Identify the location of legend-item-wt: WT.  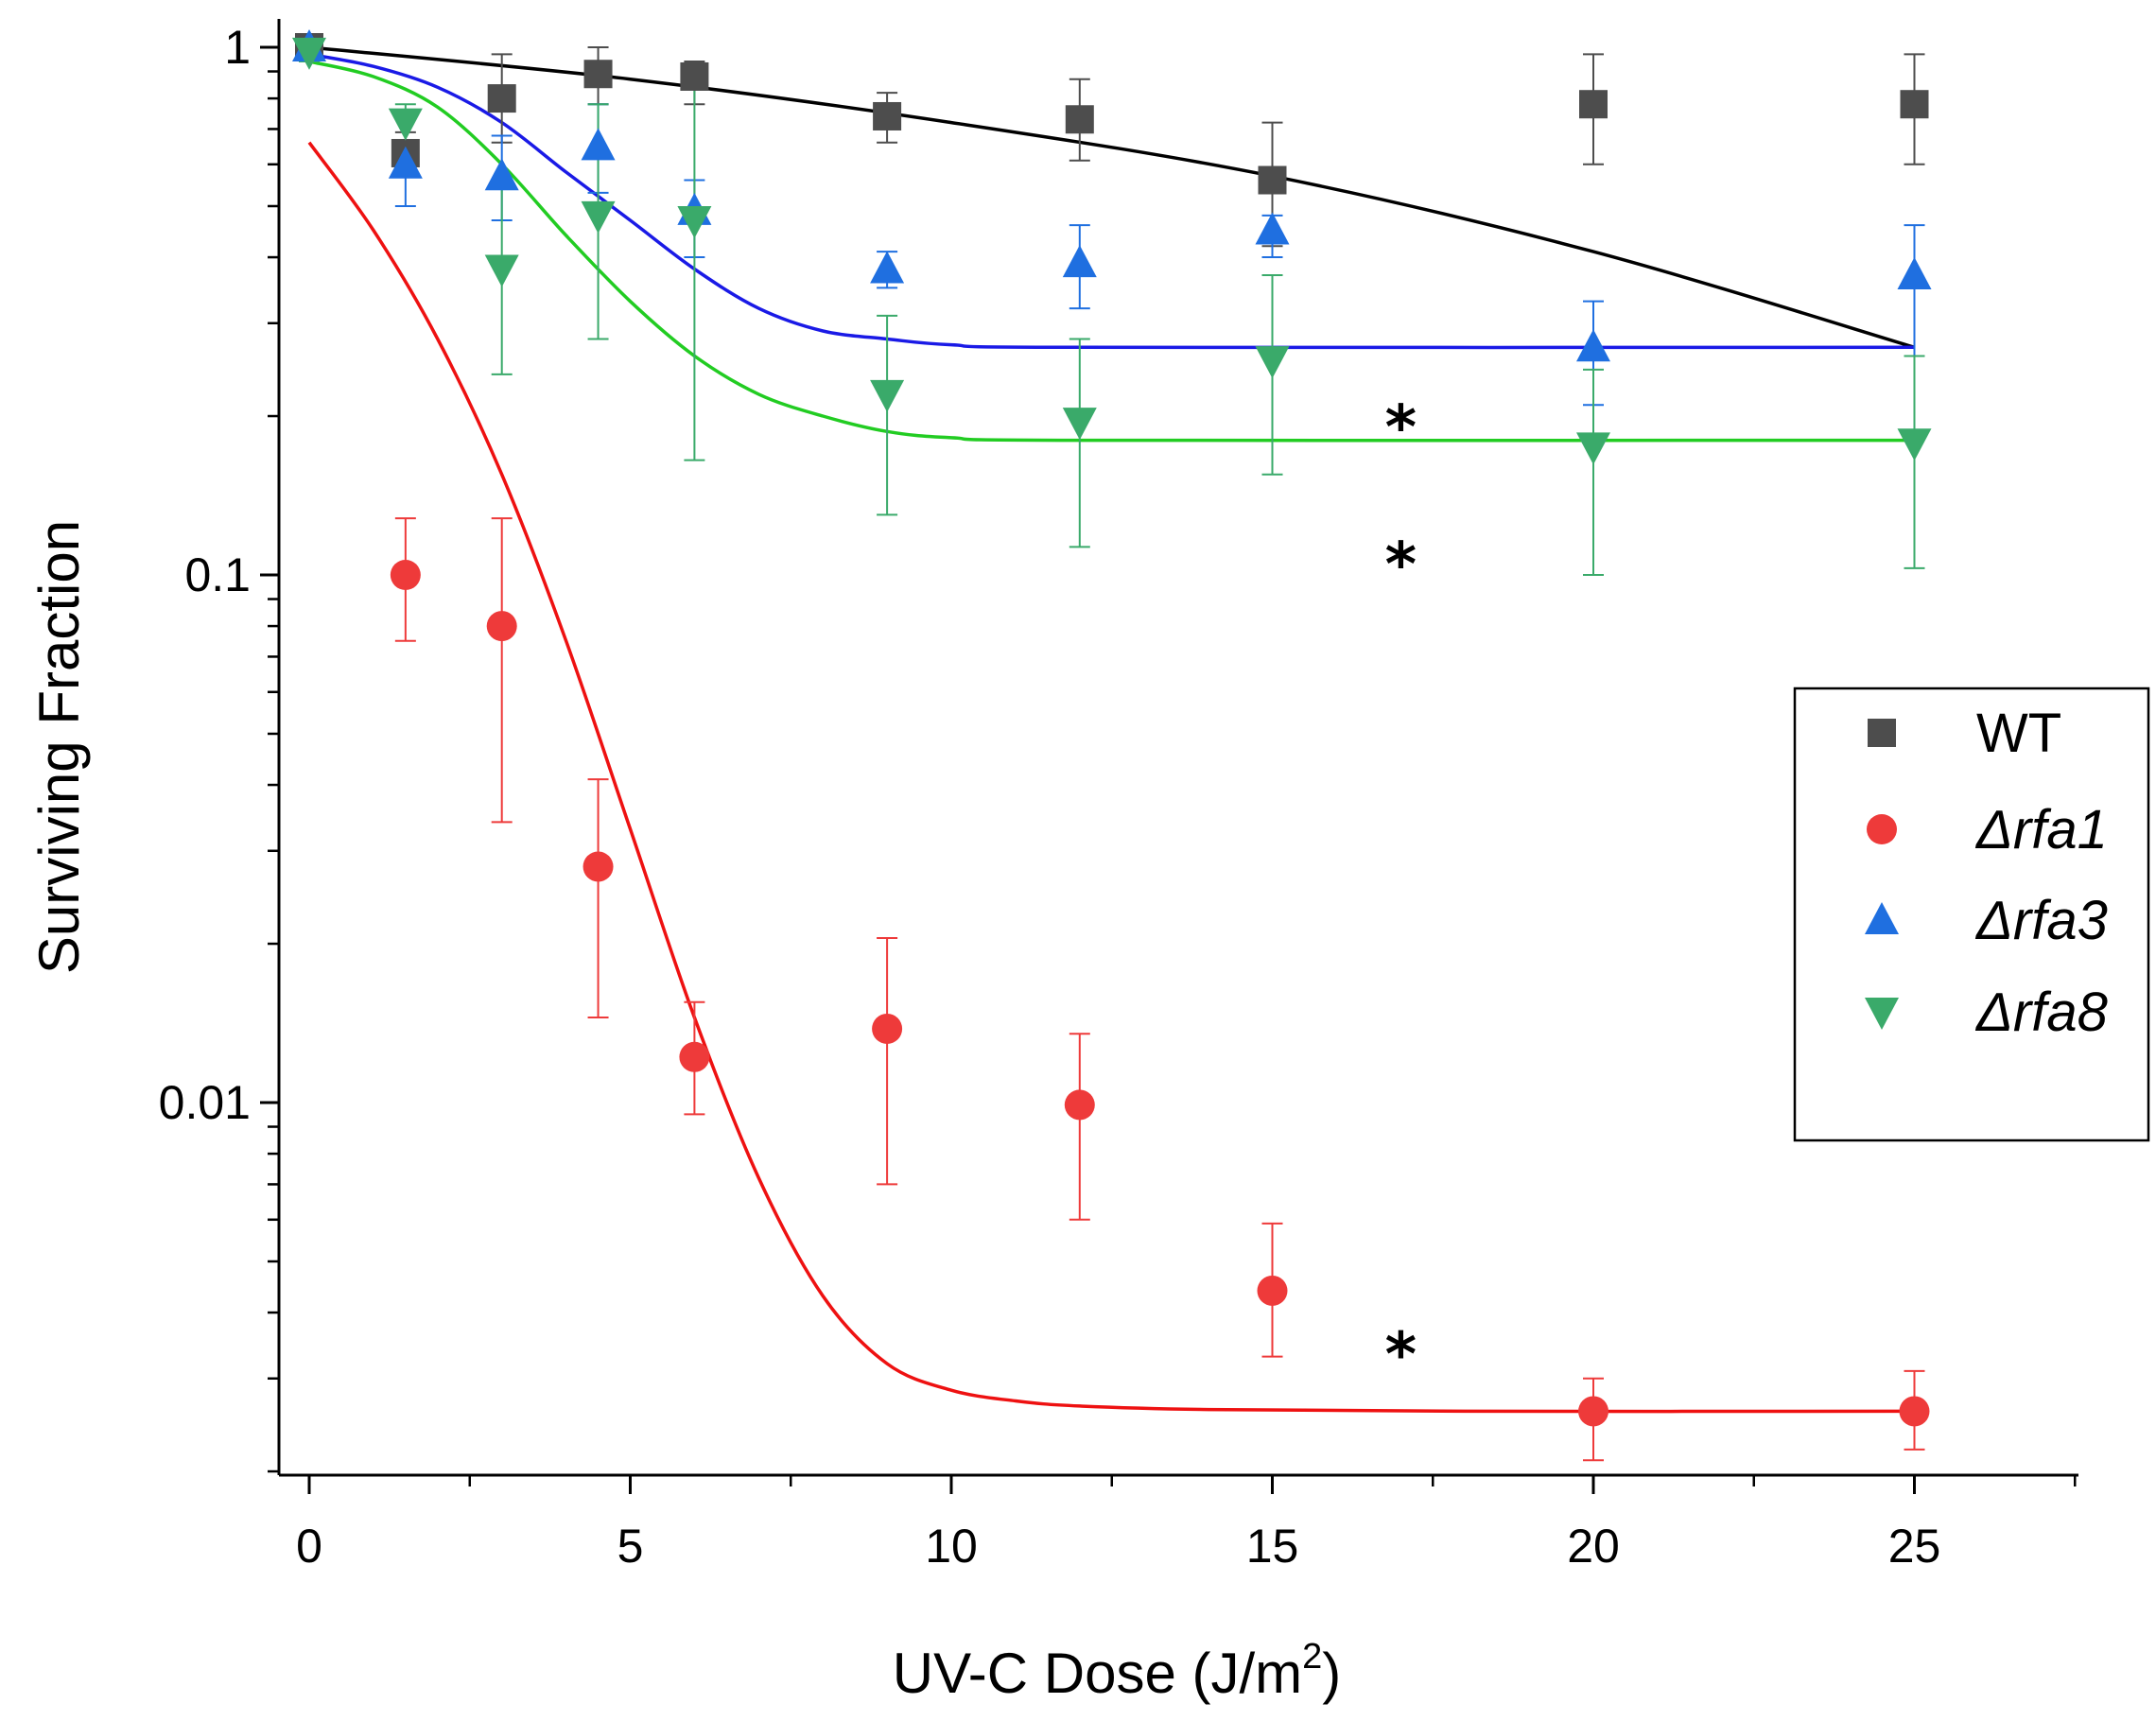
(1965, 733).